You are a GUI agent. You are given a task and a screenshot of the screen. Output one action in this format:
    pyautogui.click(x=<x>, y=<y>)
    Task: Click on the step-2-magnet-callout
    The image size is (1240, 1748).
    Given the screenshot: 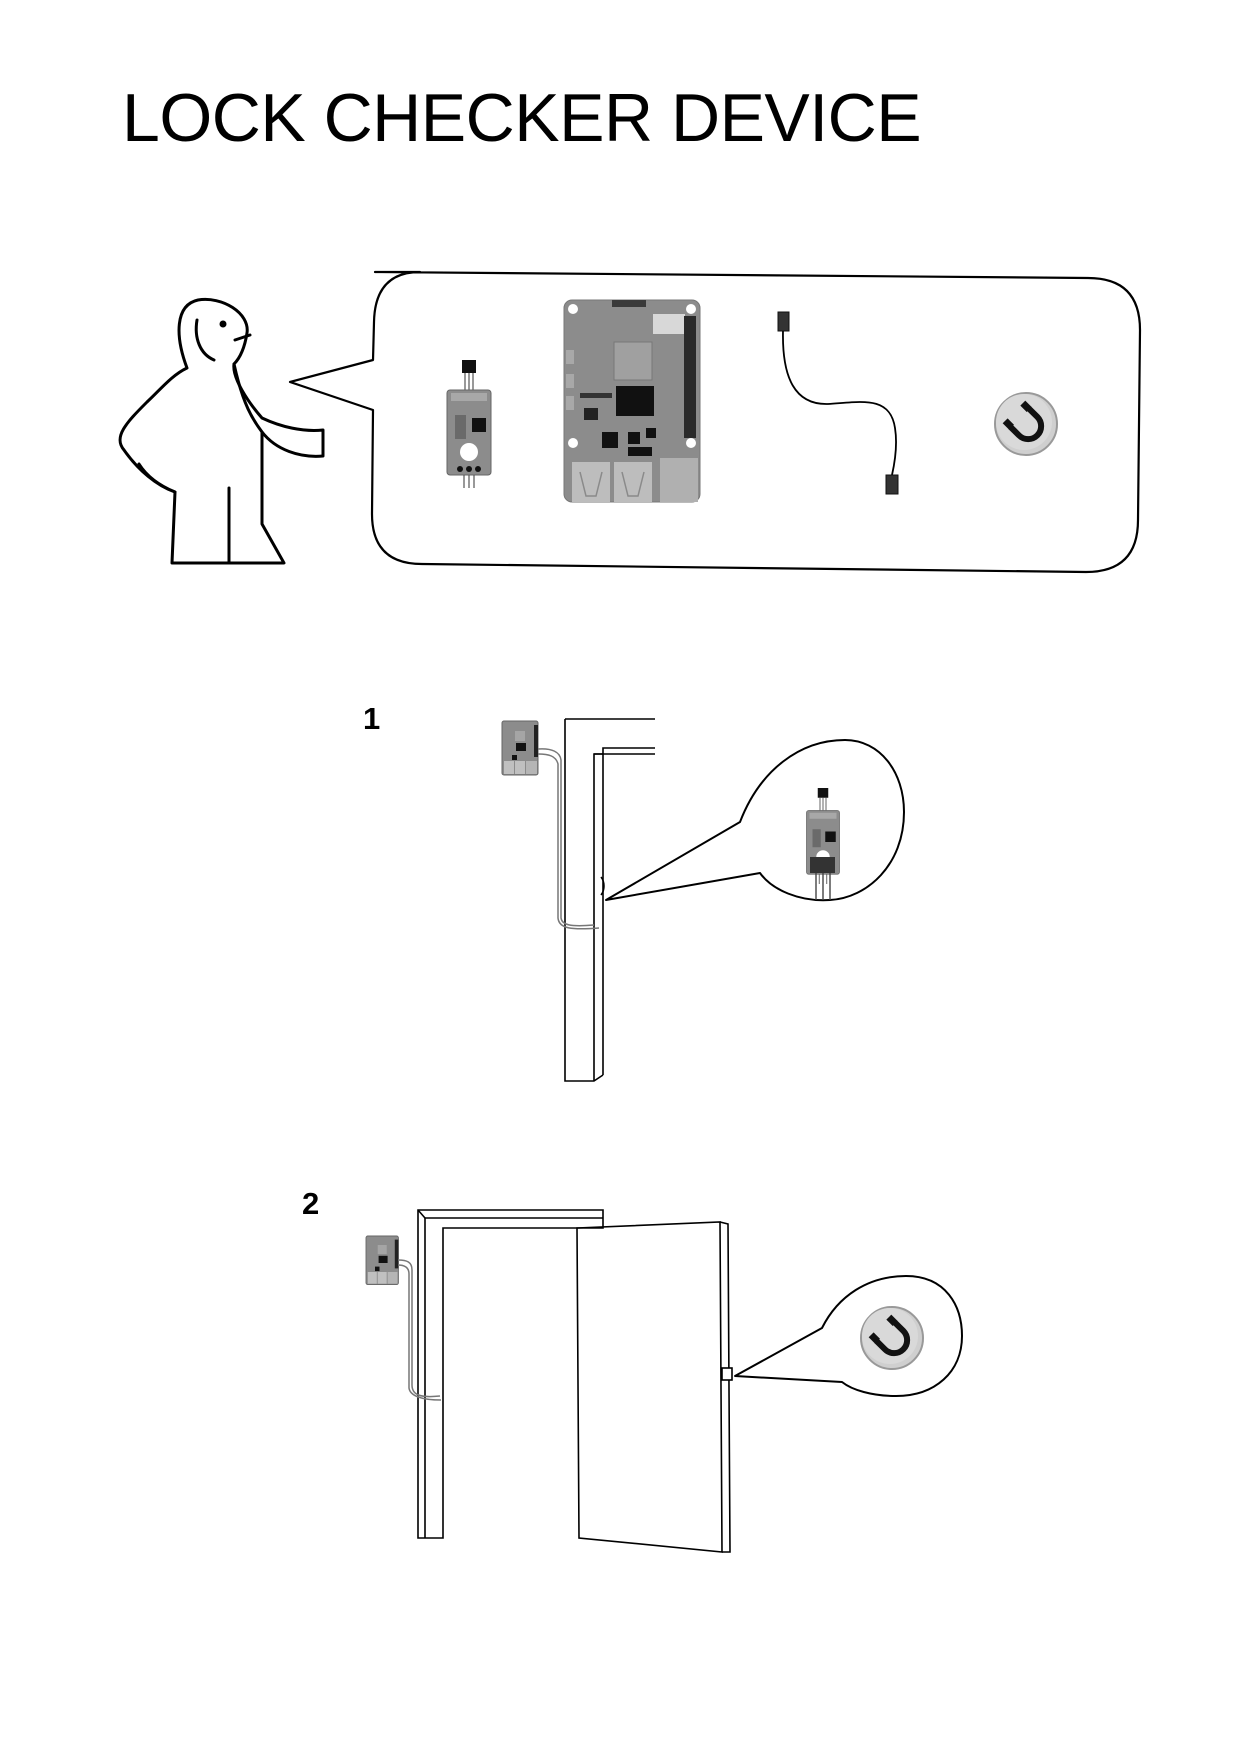 What is the action you would take?
    pyautogui.click(x=848, y=1336)
    